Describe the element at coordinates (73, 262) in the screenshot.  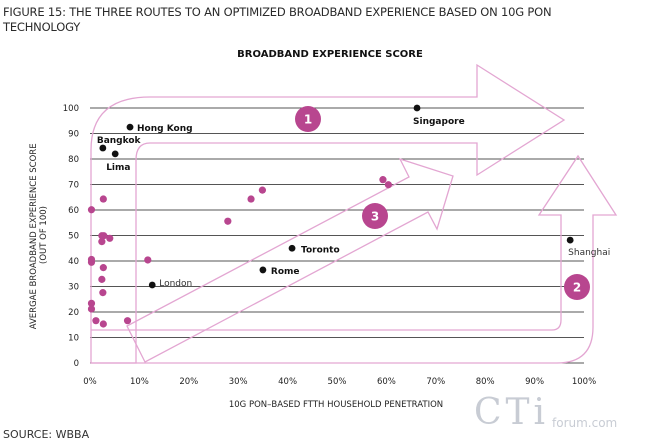
I see `y-tick-label: 40` at that location.